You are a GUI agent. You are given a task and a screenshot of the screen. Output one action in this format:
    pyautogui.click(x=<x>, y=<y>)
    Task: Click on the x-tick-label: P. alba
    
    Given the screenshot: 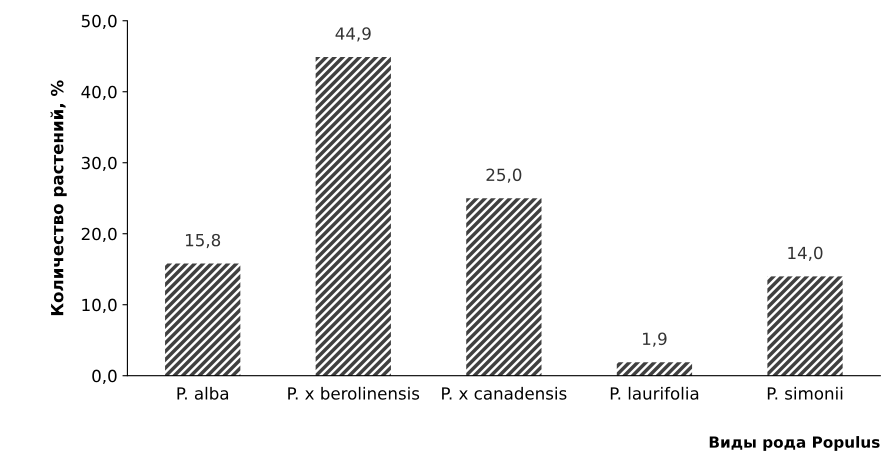 What is the action you would take?
    pyautogui.click(x=203, y=393)
    